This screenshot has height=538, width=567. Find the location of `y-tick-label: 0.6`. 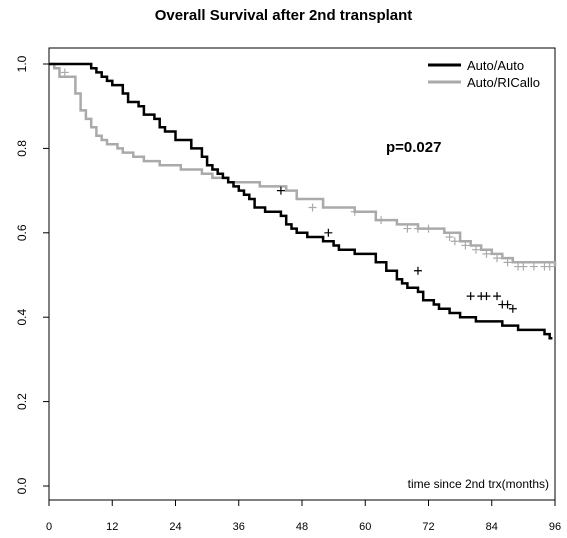

y-tick-label: 0.6 is located at coordinates (22, 232).